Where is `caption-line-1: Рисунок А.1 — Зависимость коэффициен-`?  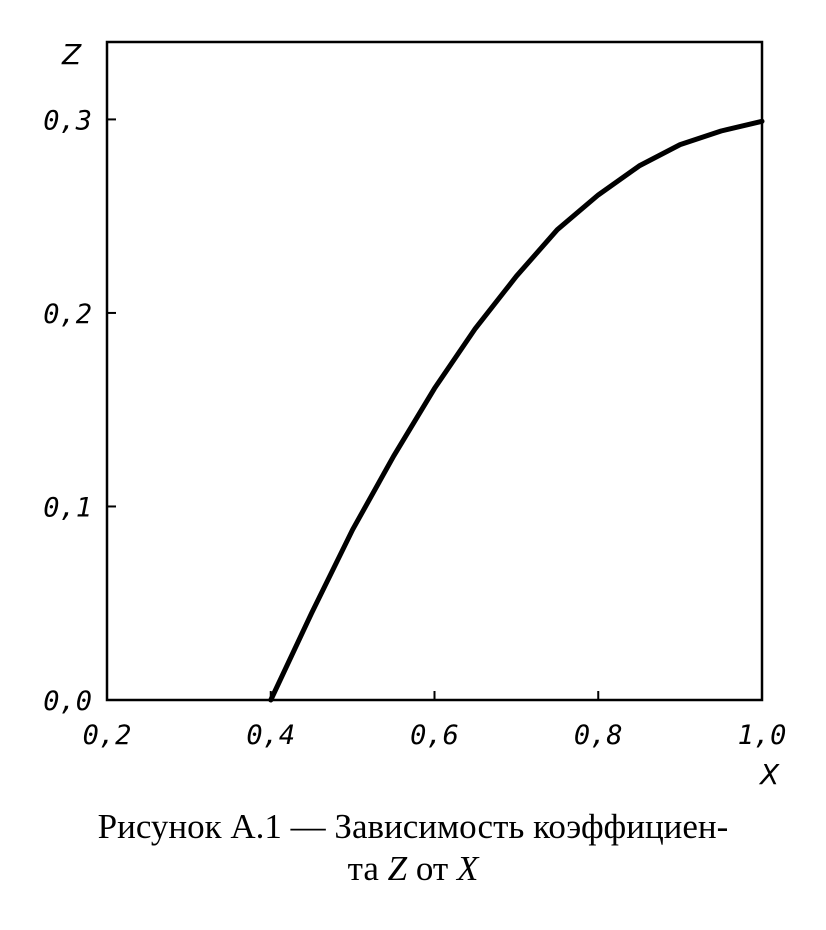
caption-line-1: Рисунок А.1 — Зависимость коэффициен- is located at coordinates (413, 826).